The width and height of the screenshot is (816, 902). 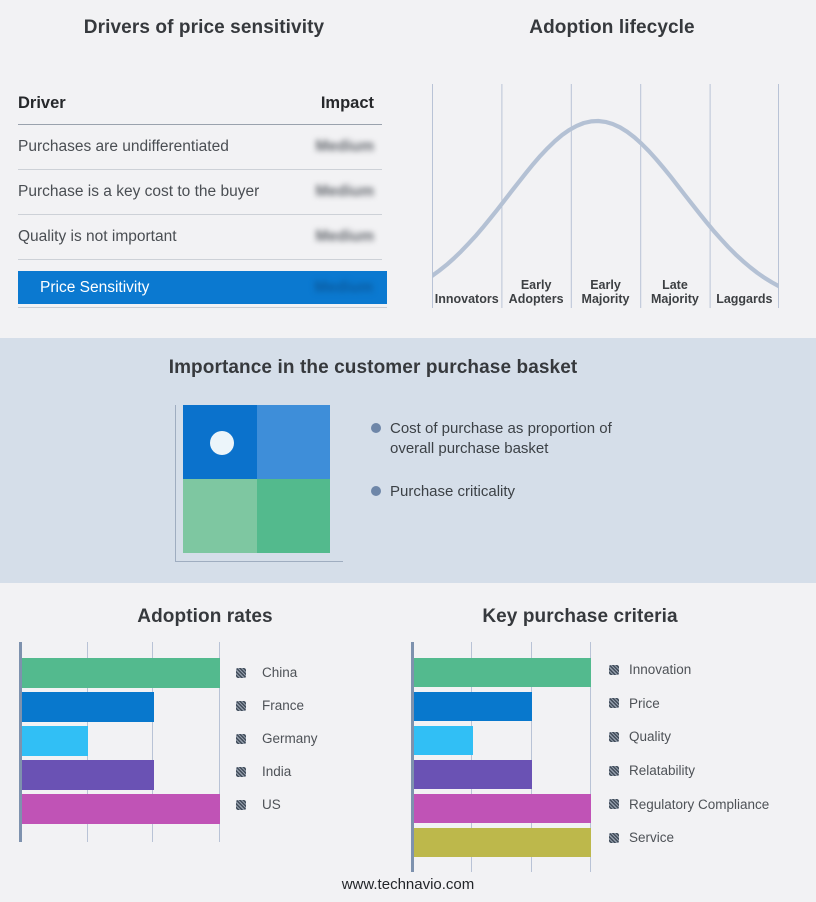 I want to click on quadrant-y-axis, so click(x=175, y=483).